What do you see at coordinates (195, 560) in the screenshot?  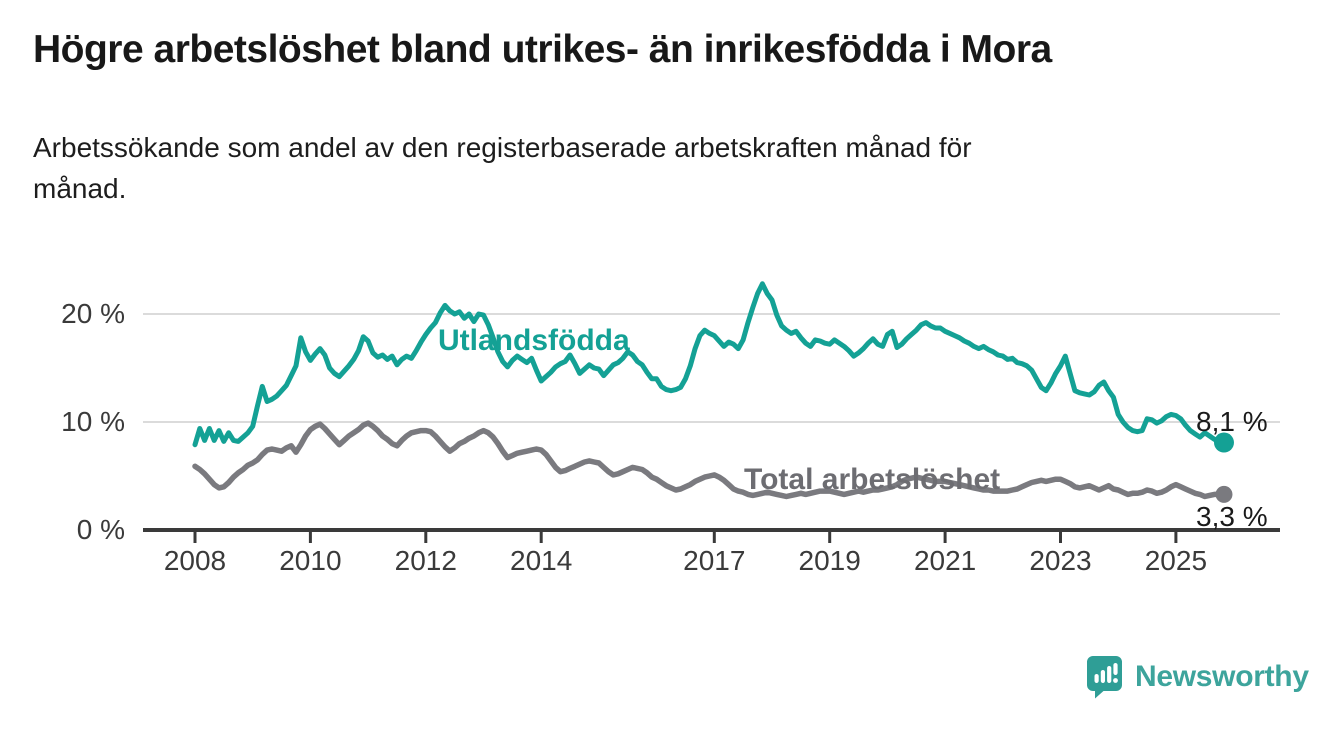 I see `x-tick-label: 2008` at bounding box center [195, 560].